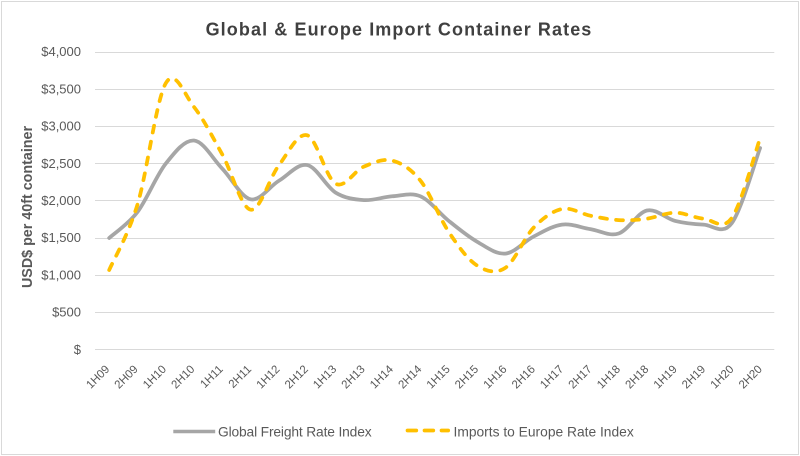 The width and height of the screenshot is (800, 456). What do you see at coordinates (637, 377) in the screenshot?
I see `svg-text: 2H18` at bounding box center [637, 377].